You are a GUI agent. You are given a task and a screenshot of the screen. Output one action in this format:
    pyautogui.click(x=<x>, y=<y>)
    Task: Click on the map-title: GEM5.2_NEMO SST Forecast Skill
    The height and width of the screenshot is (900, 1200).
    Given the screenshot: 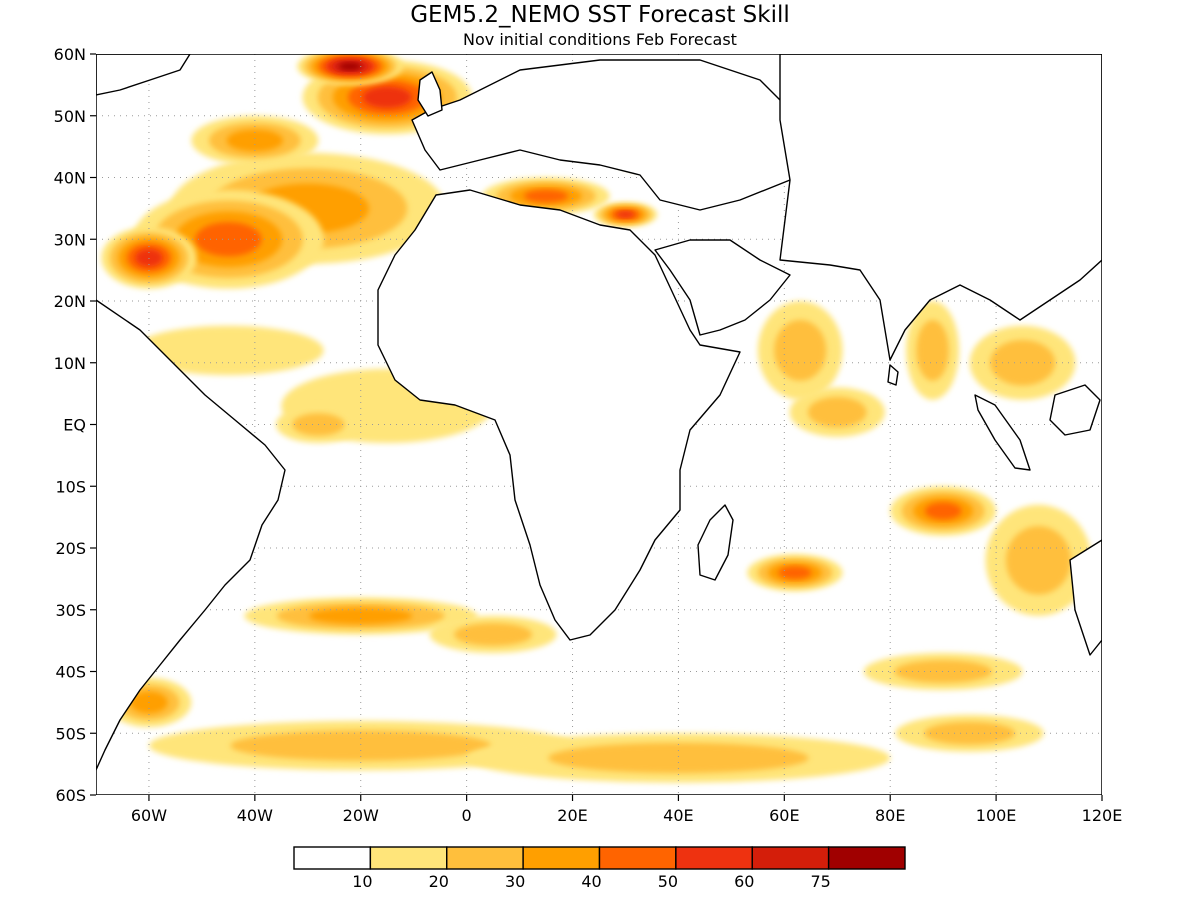 What is the action you would take?
    pyautogui.click(x=600, y=15)
    